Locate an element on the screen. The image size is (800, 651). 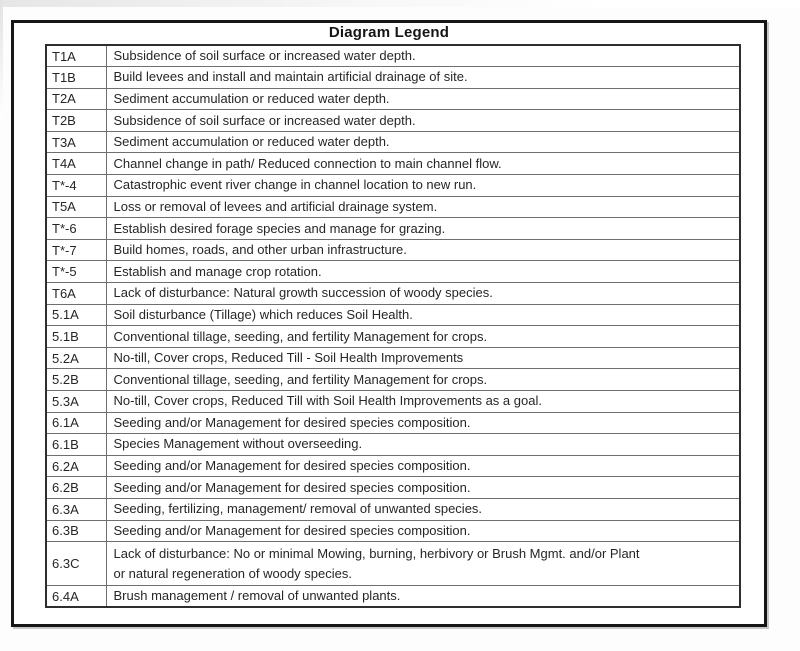
code-cell: 6.1A is located at coordinates (76, 423).